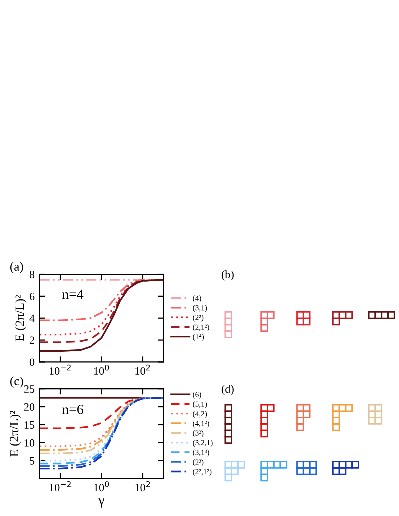 The height and width of the screenshot is (516, 399). What do you see at coordinates (17, 268) in the screenshot?
I see `text: (a)` at bounding box center [17, 268].